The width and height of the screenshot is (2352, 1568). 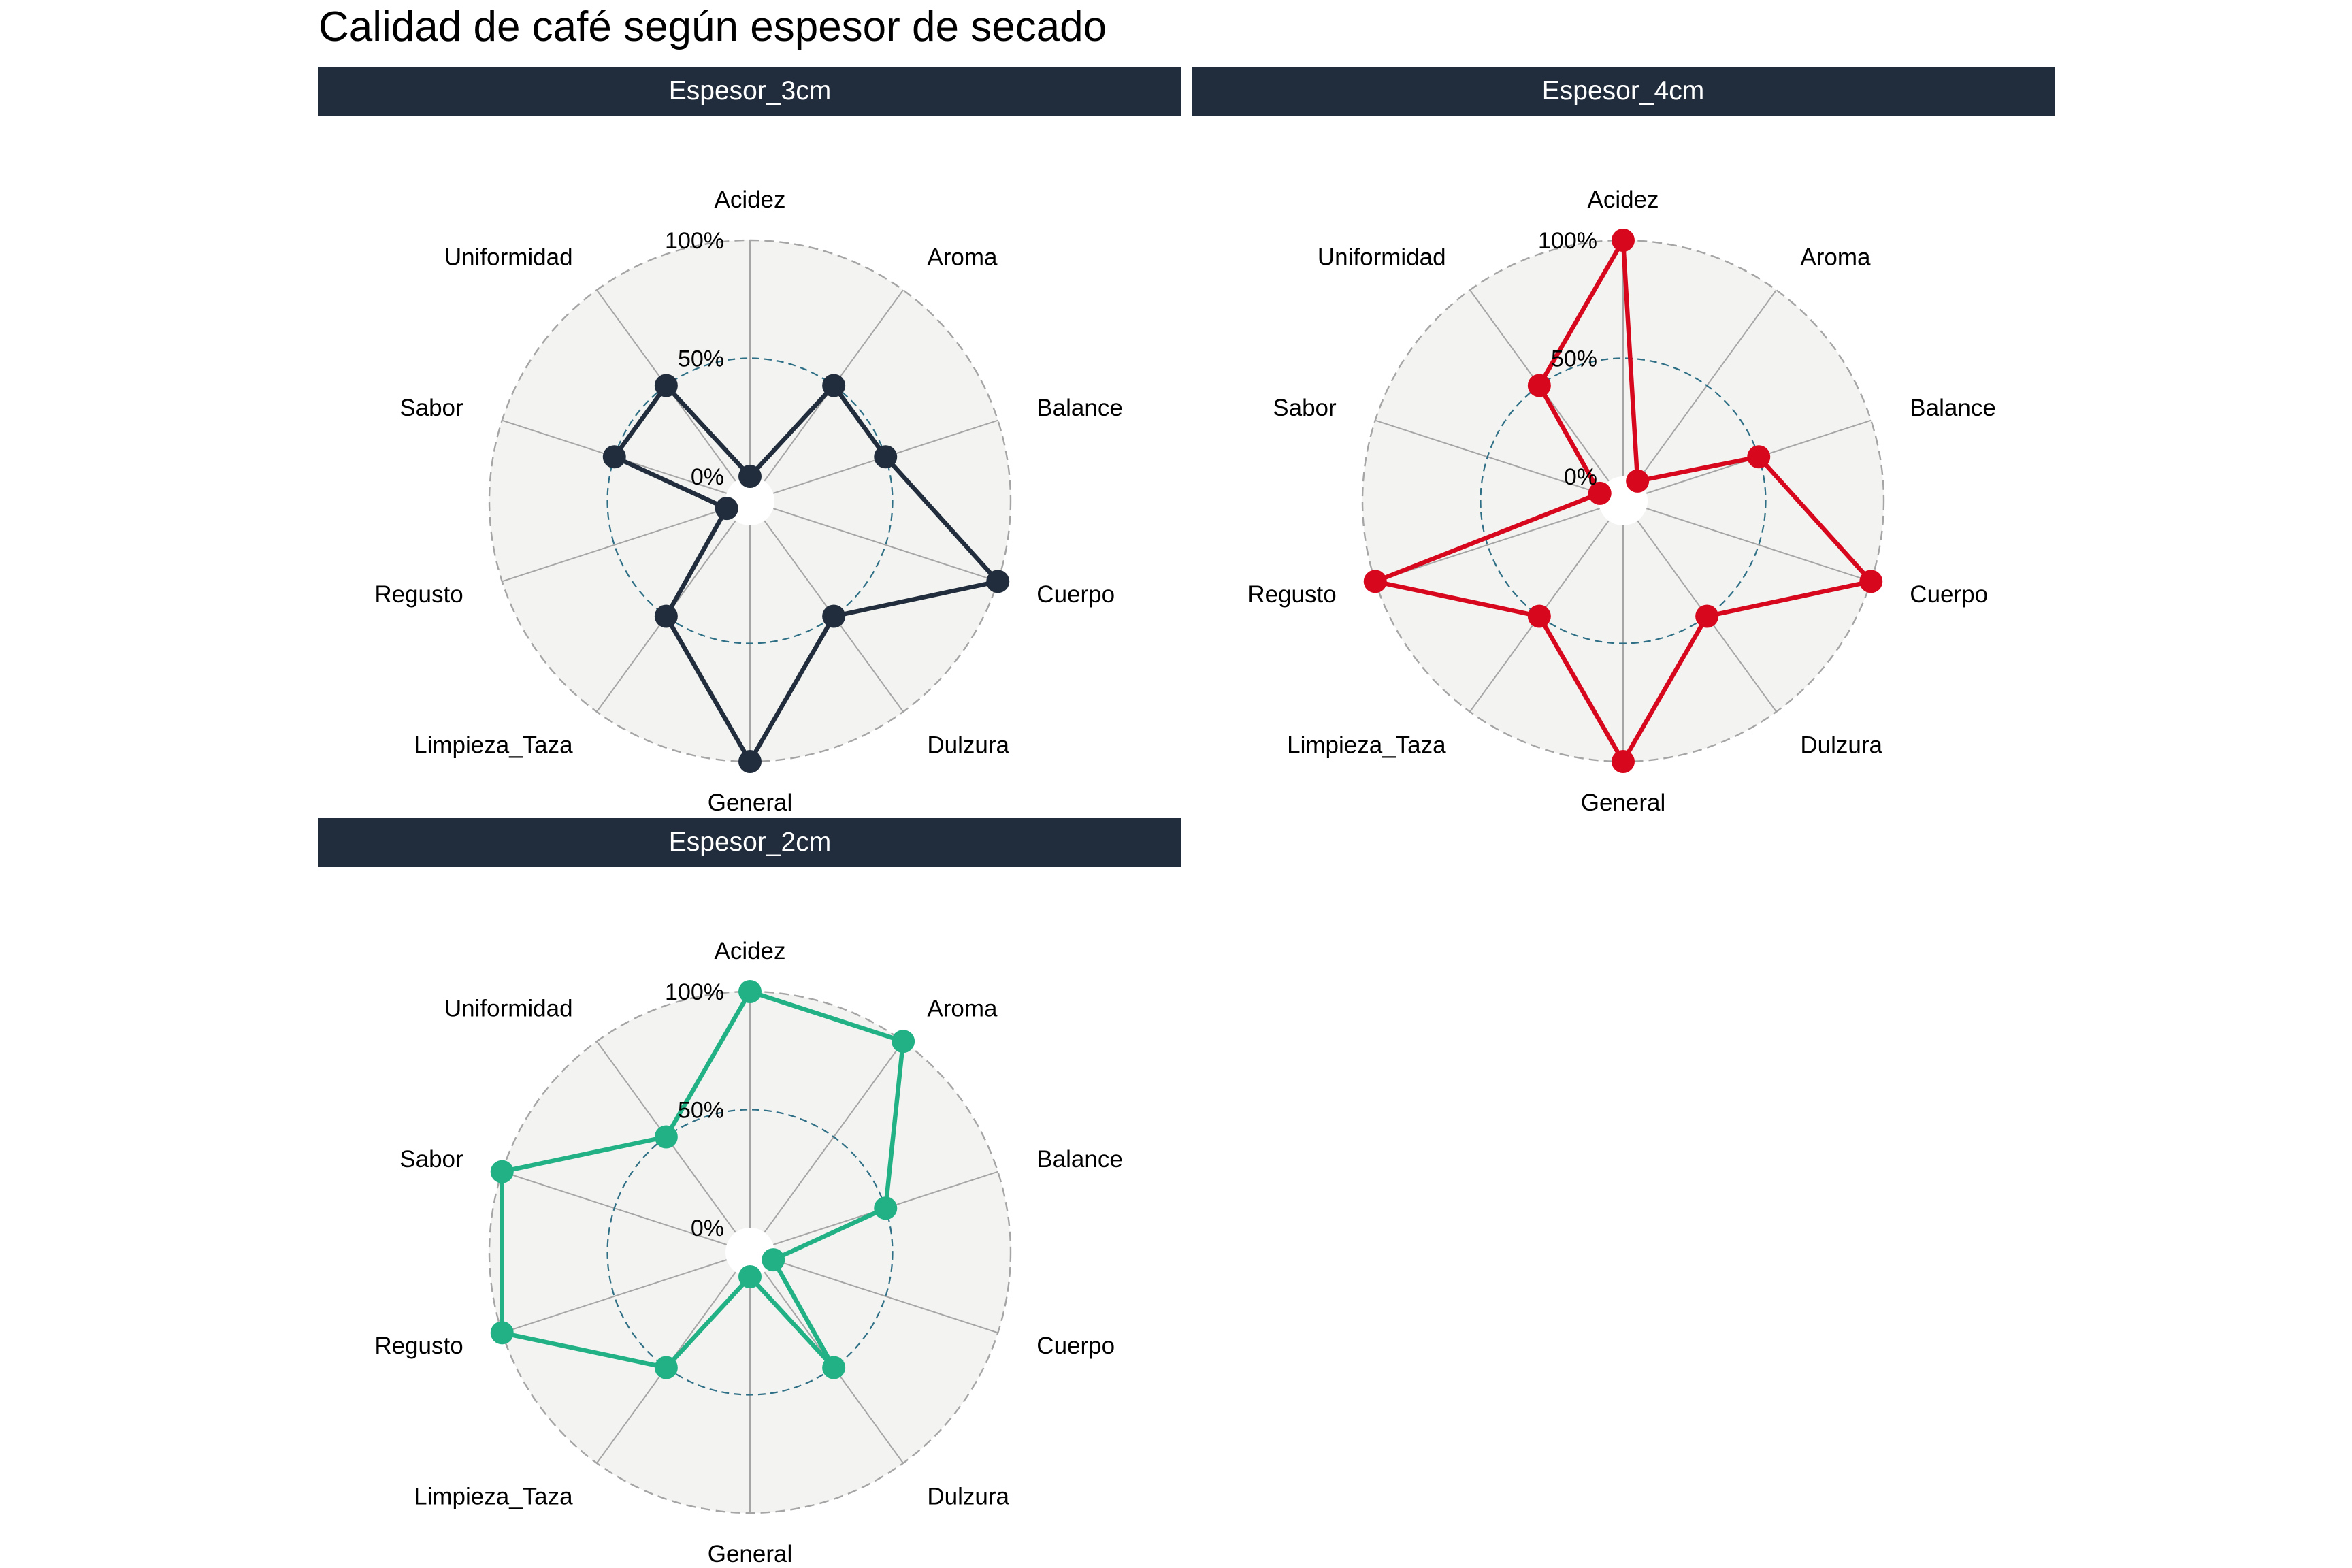 What do you see at coordinates (1624, 92) in the screenshot?
I see `facet-strip-label: Espesor_4cm` at bounding box center [1624, 92].